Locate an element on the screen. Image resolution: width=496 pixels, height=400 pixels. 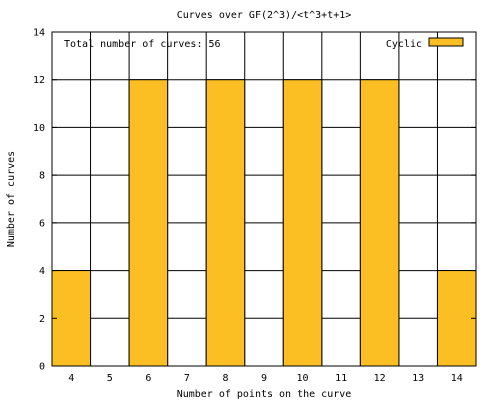
y-tick-label: 0 is located at coordinates (42, 367).